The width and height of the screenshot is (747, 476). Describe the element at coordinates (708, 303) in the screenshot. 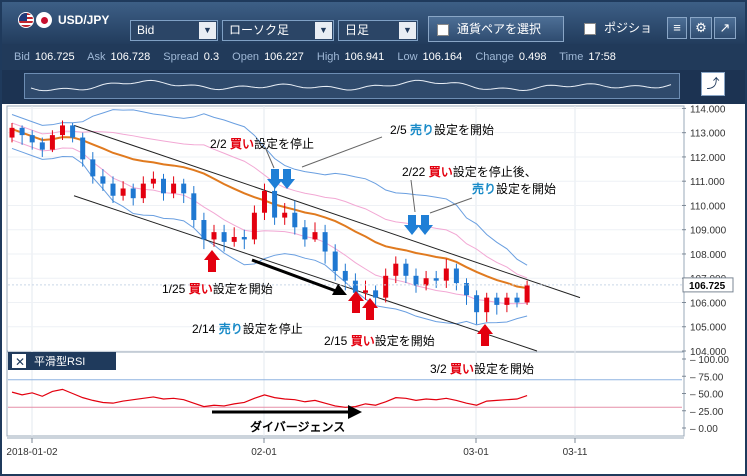

I see `price-tick-label: 106.000` at that location.